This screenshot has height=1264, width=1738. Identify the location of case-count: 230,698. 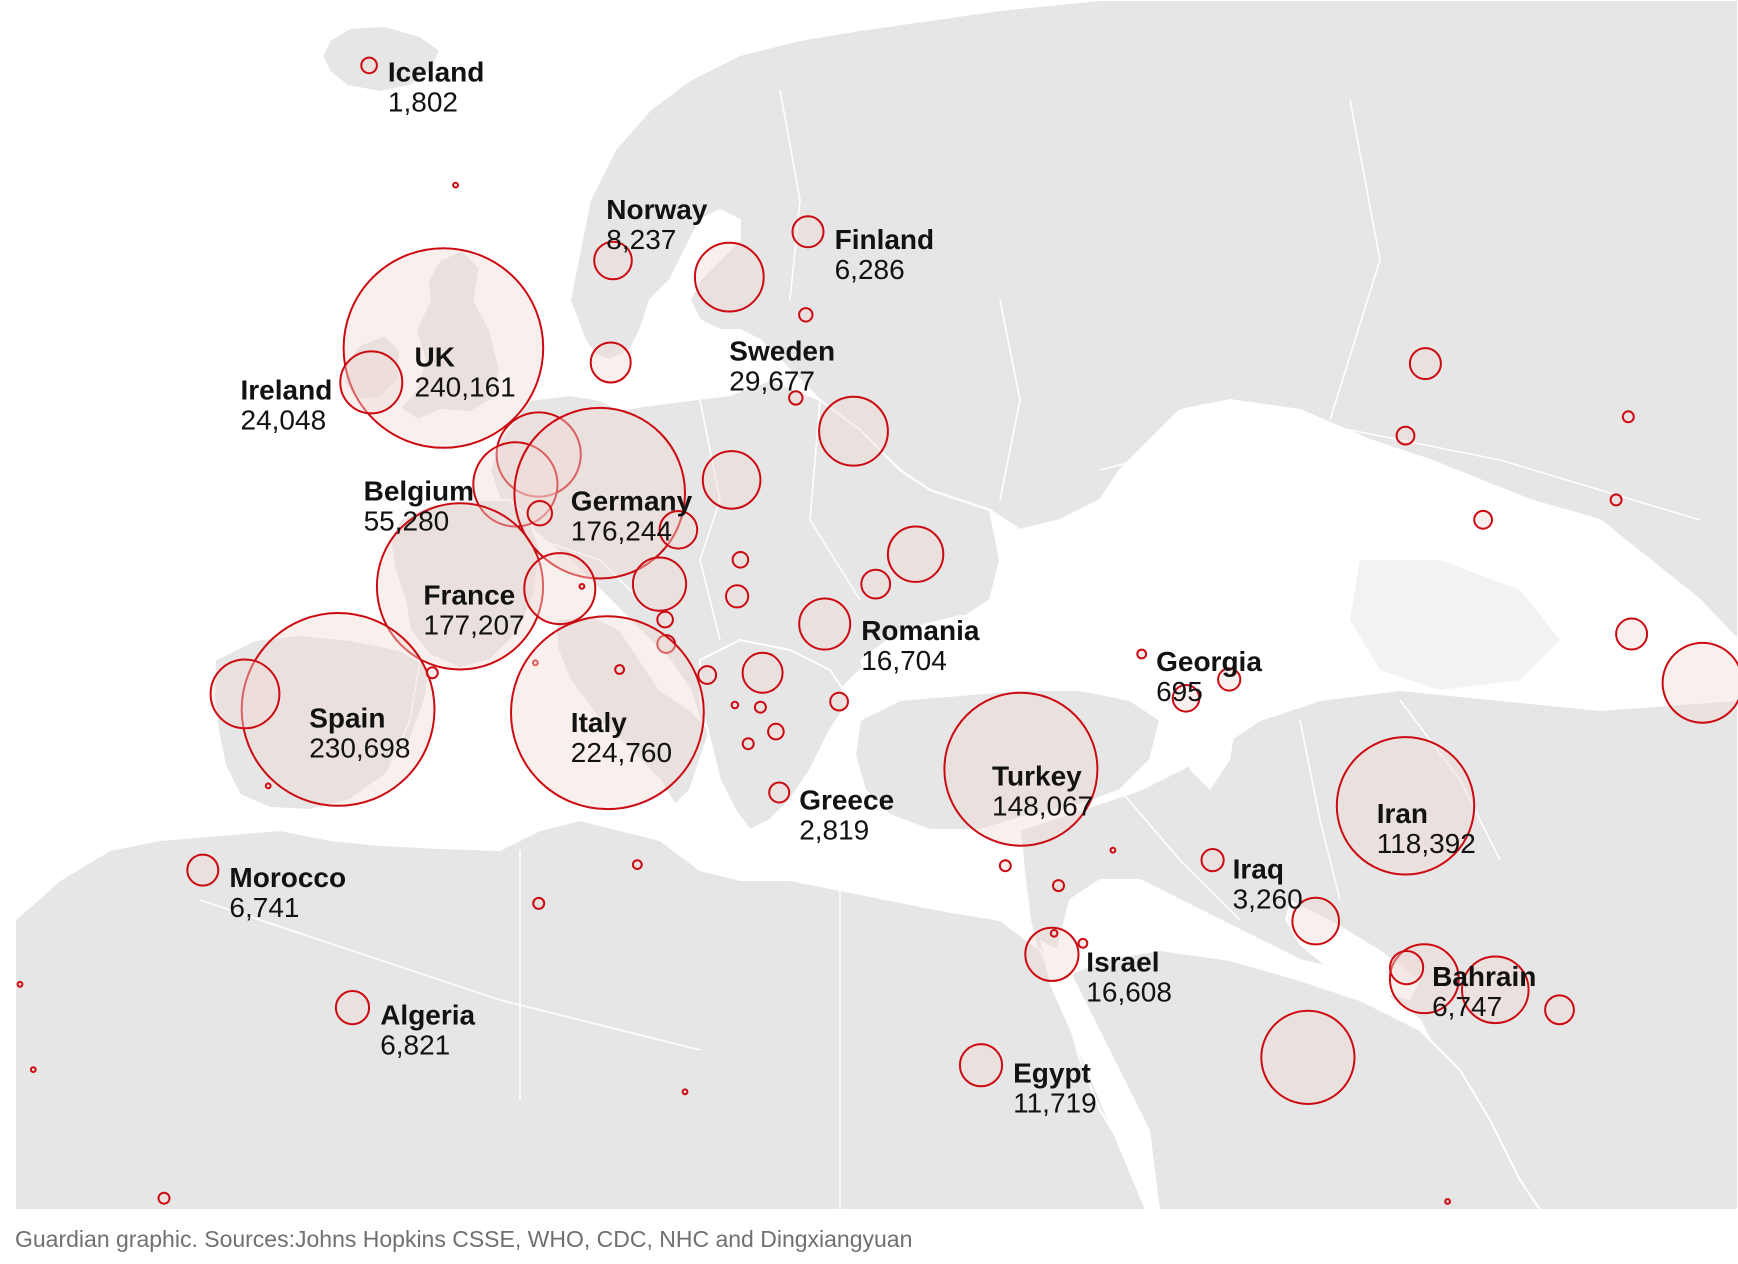
(359, 748).